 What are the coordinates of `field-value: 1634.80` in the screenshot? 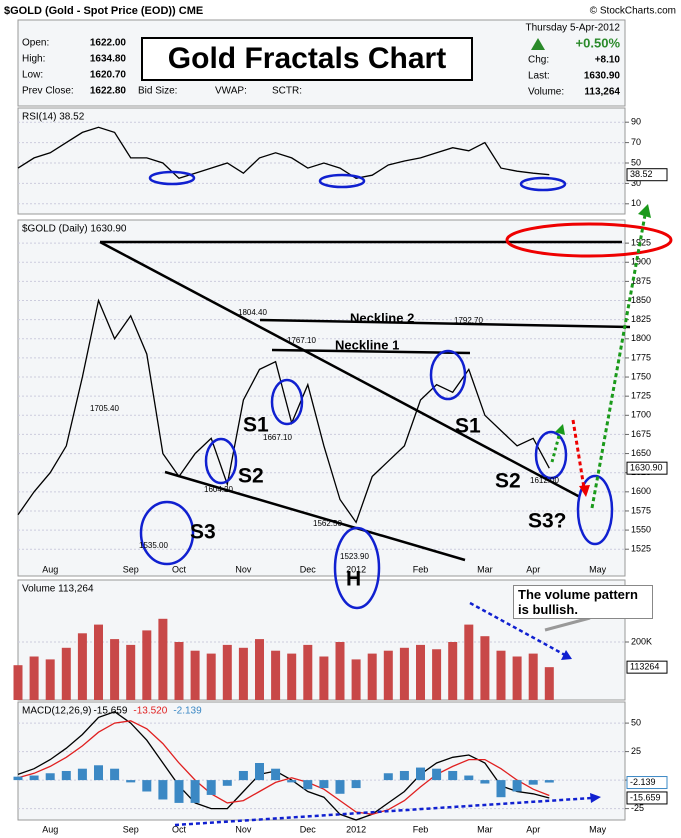 It's located at (108, 59).